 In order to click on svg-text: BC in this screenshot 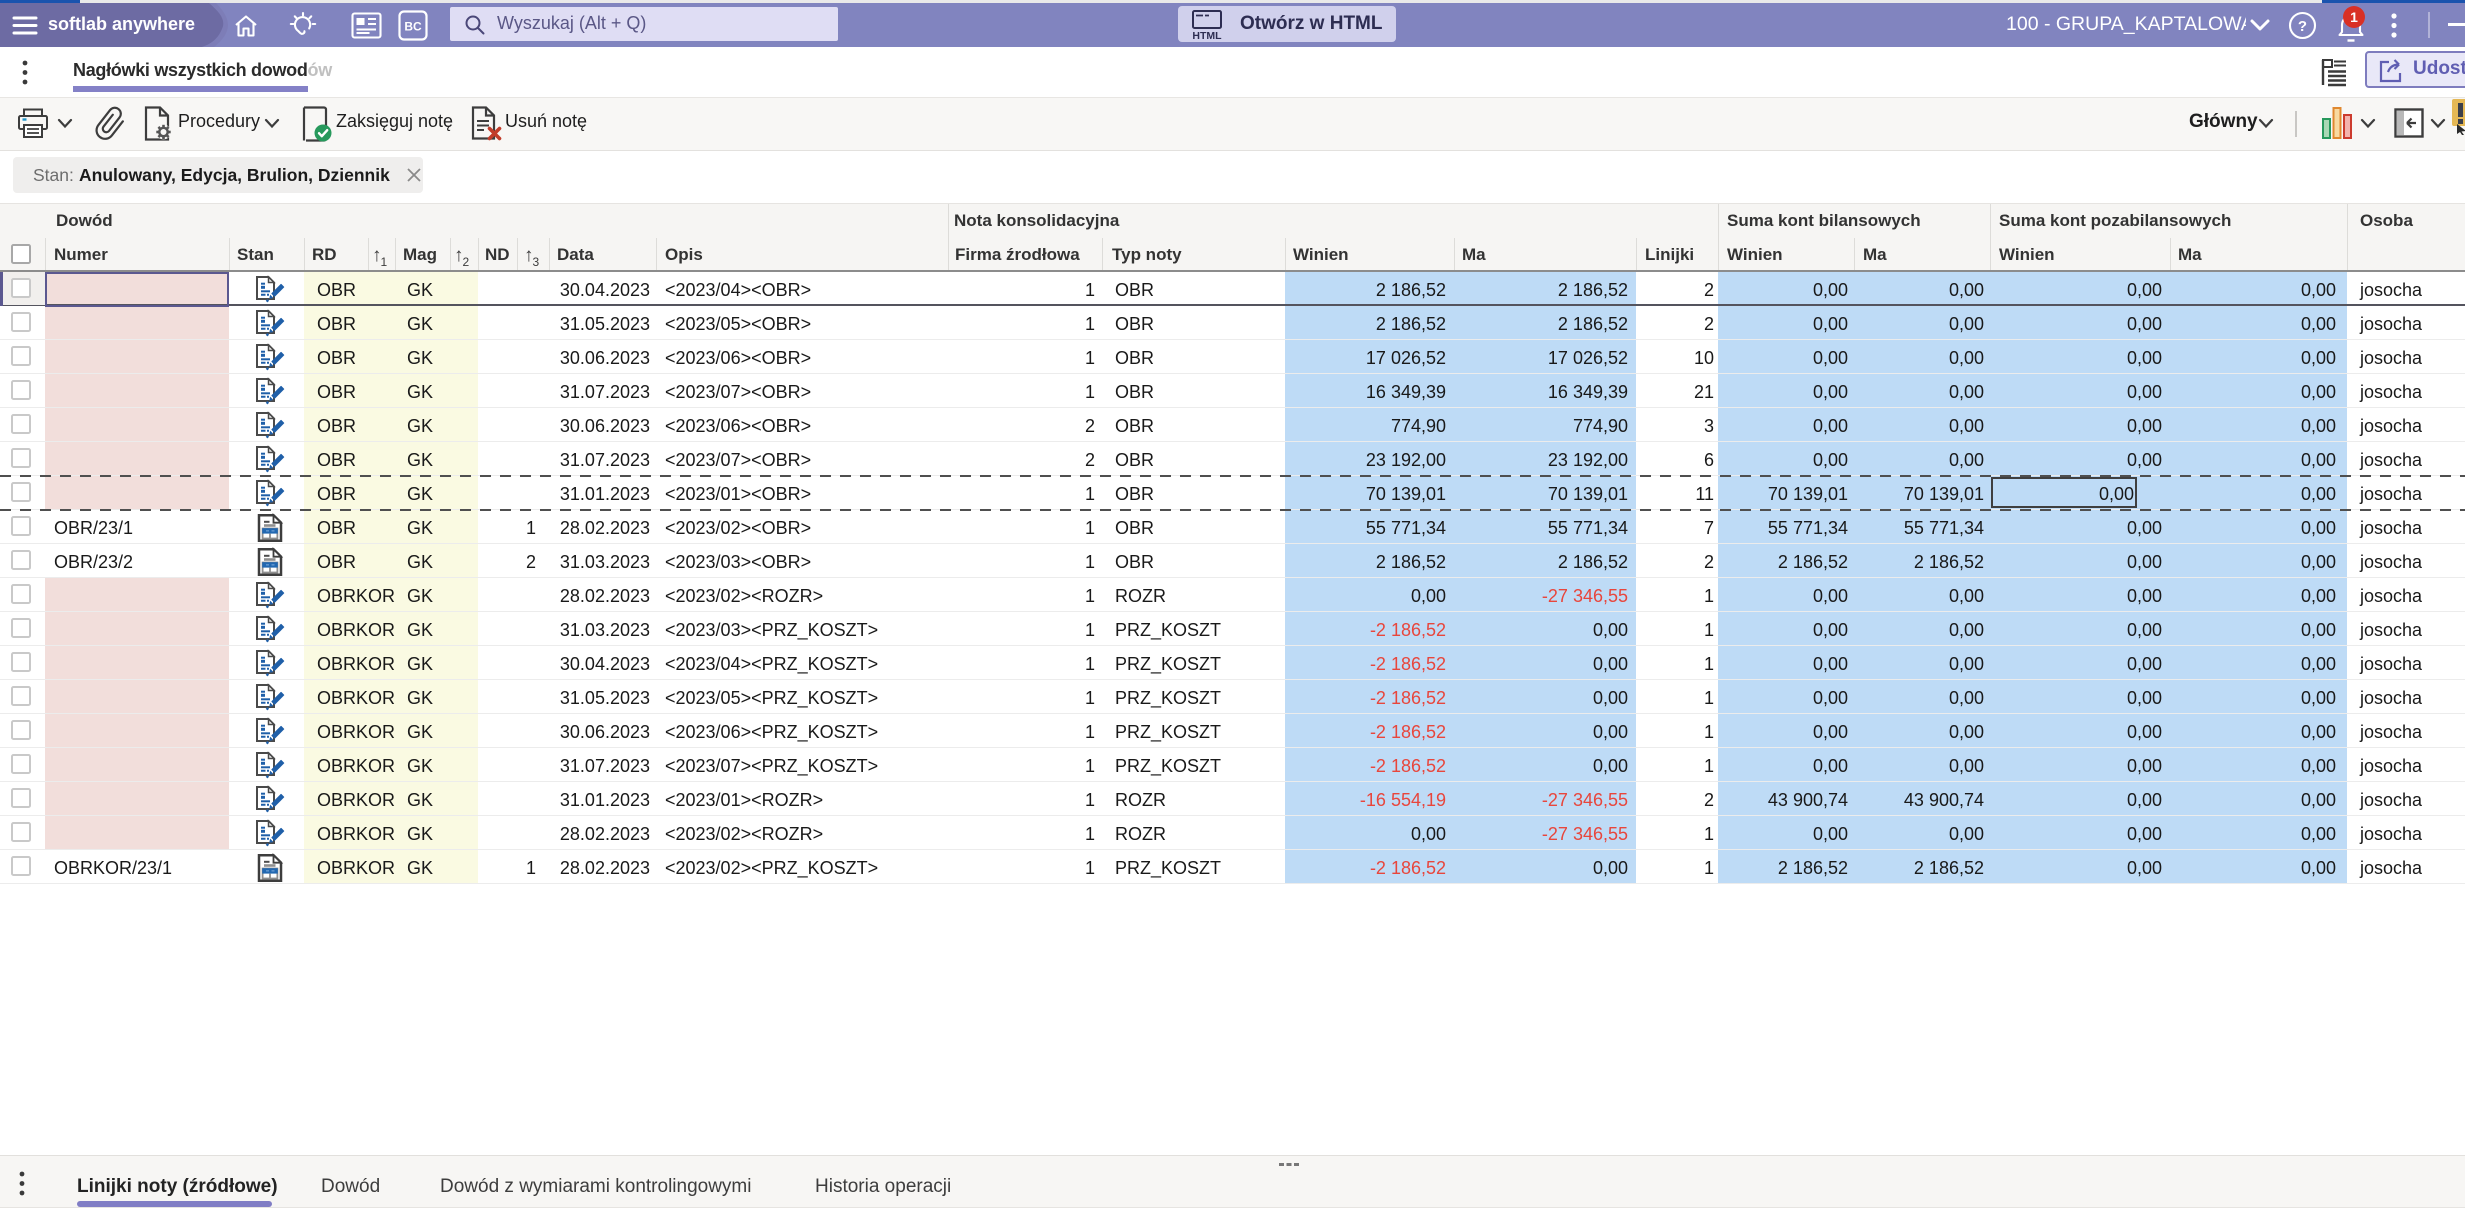, I will do `click(413, 27)`.